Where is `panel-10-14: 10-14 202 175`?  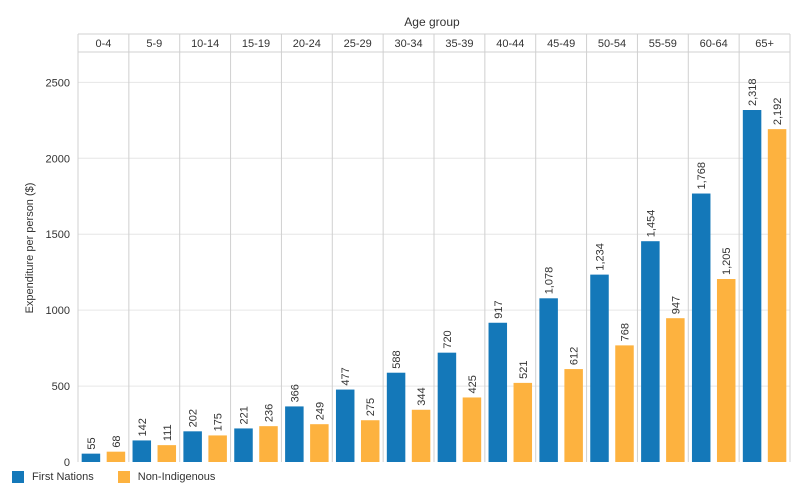 panel-10-14: 10-14 202 175 is located at coordinates (205, 250).